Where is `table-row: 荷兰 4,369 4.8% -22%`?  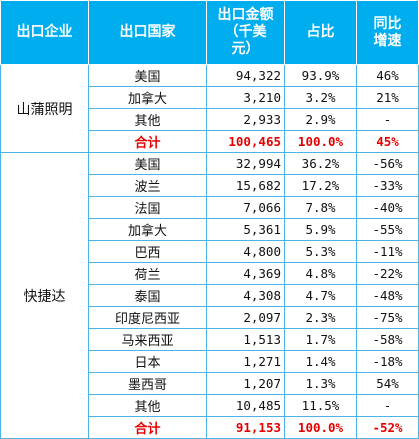 table-row: 荷兰 4,369 4.8% -22% is located at coordinates (210, 273).